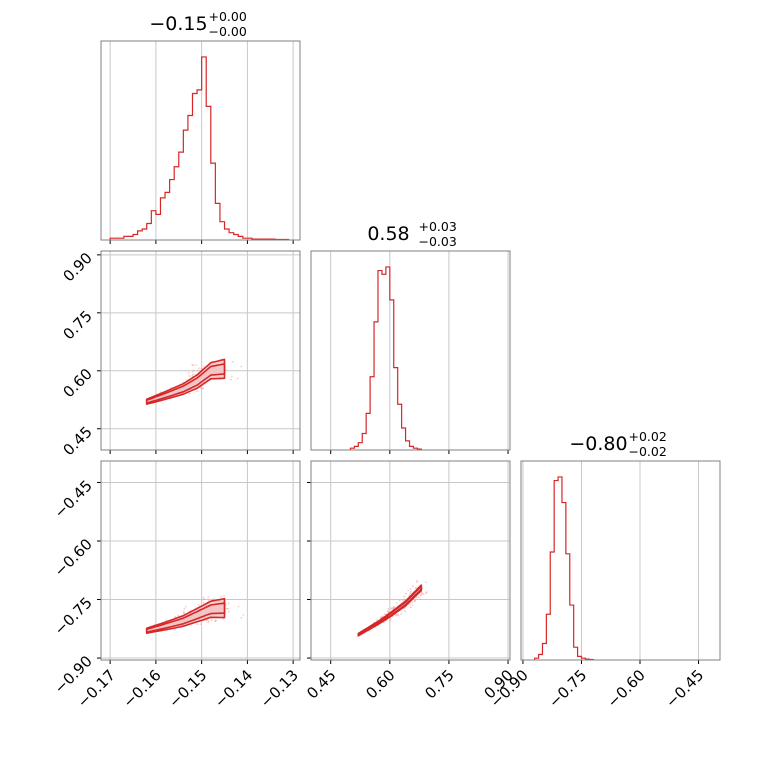 The height and width of the screenshot is (760, 760). What do you see at coordinates (560, 568) in the screenshot?
I see `z-marginal-bin` at bounding box center [560, 568].